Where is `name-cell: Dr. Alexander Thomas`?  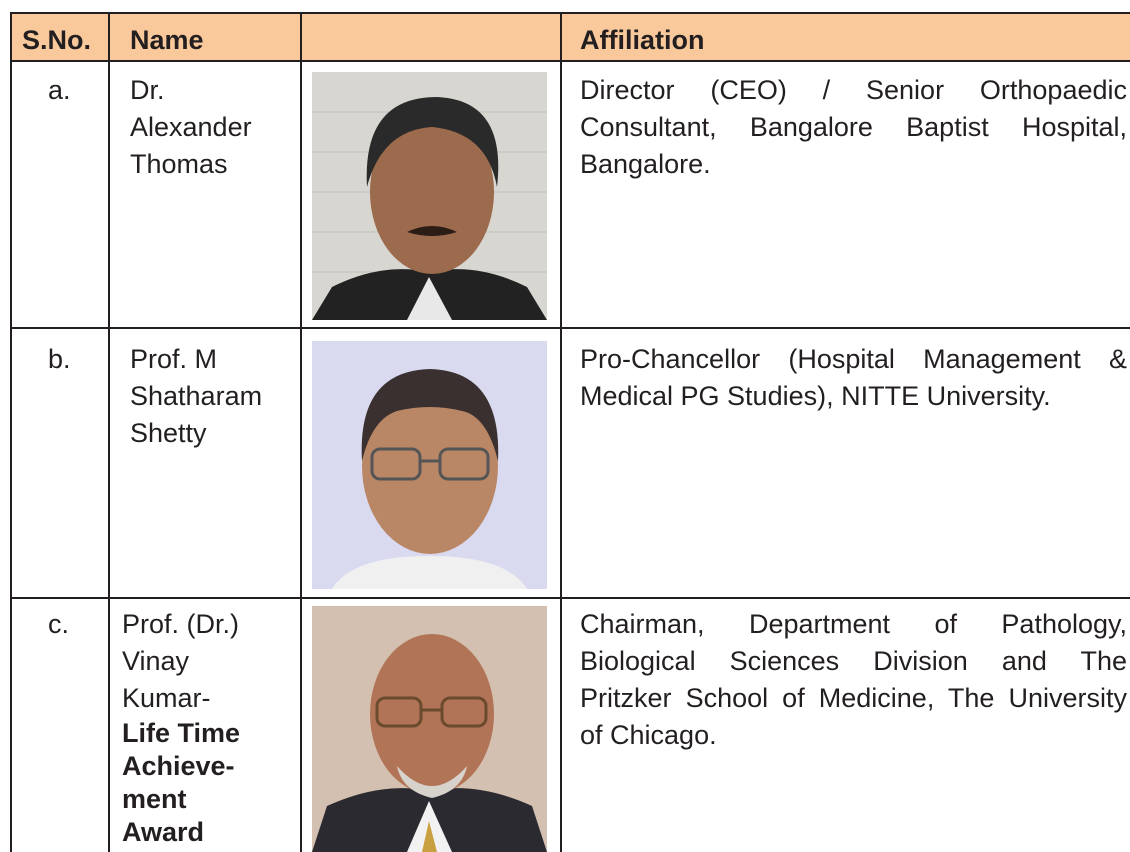 name-cell: Dr. Alexander Thomas is located at coordinates (215, 127).